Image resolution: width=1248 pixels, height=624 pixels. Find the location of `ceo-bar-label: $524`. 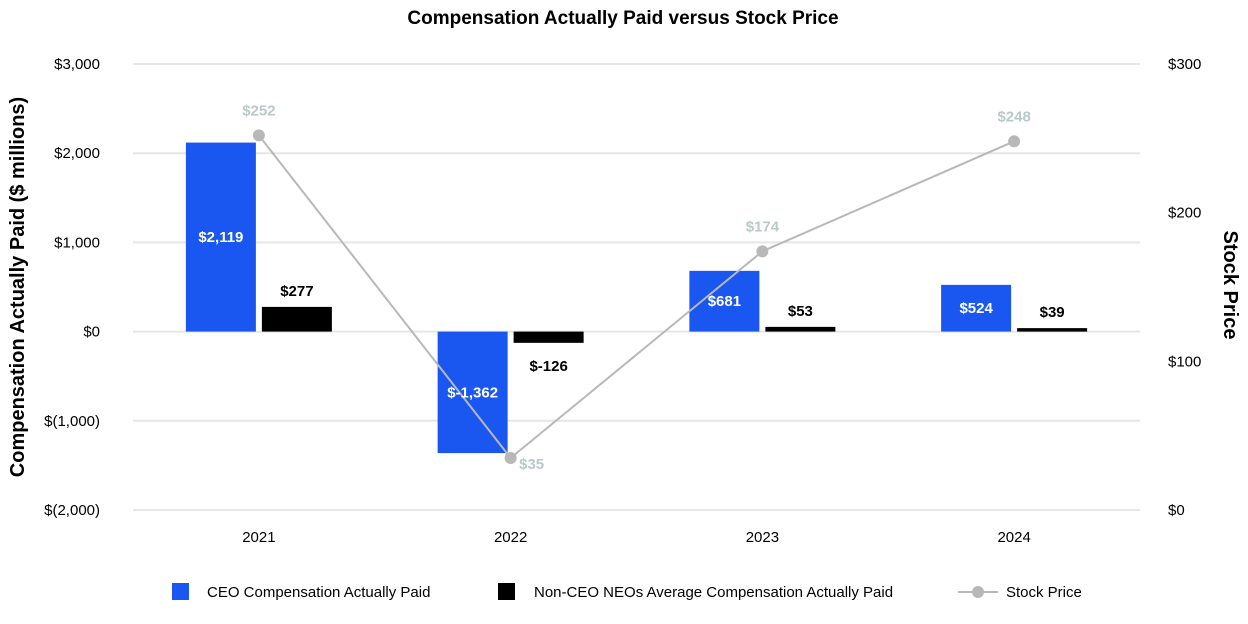

ceo-bar-label: $524 is located at coordinates (976, 308).